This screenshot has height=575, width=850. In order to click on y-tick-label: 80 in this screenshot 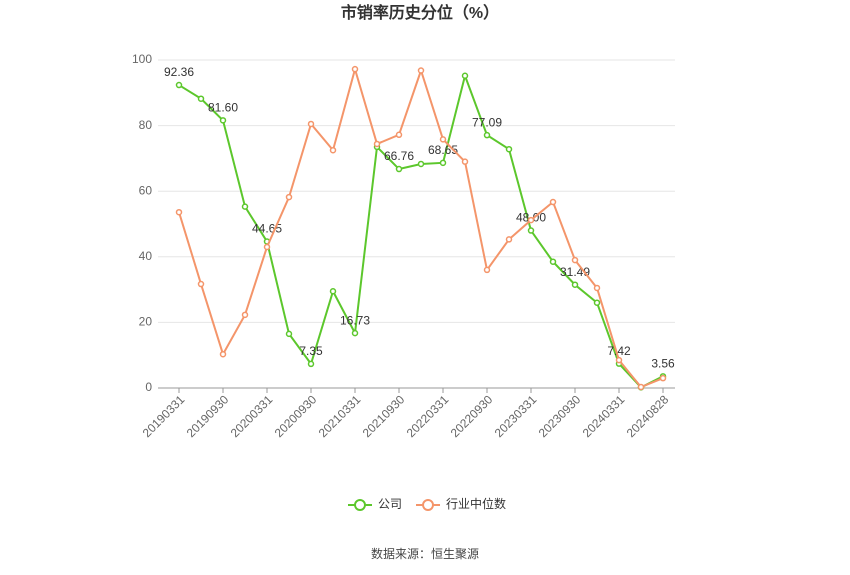, I will do `click(146, 125)`.